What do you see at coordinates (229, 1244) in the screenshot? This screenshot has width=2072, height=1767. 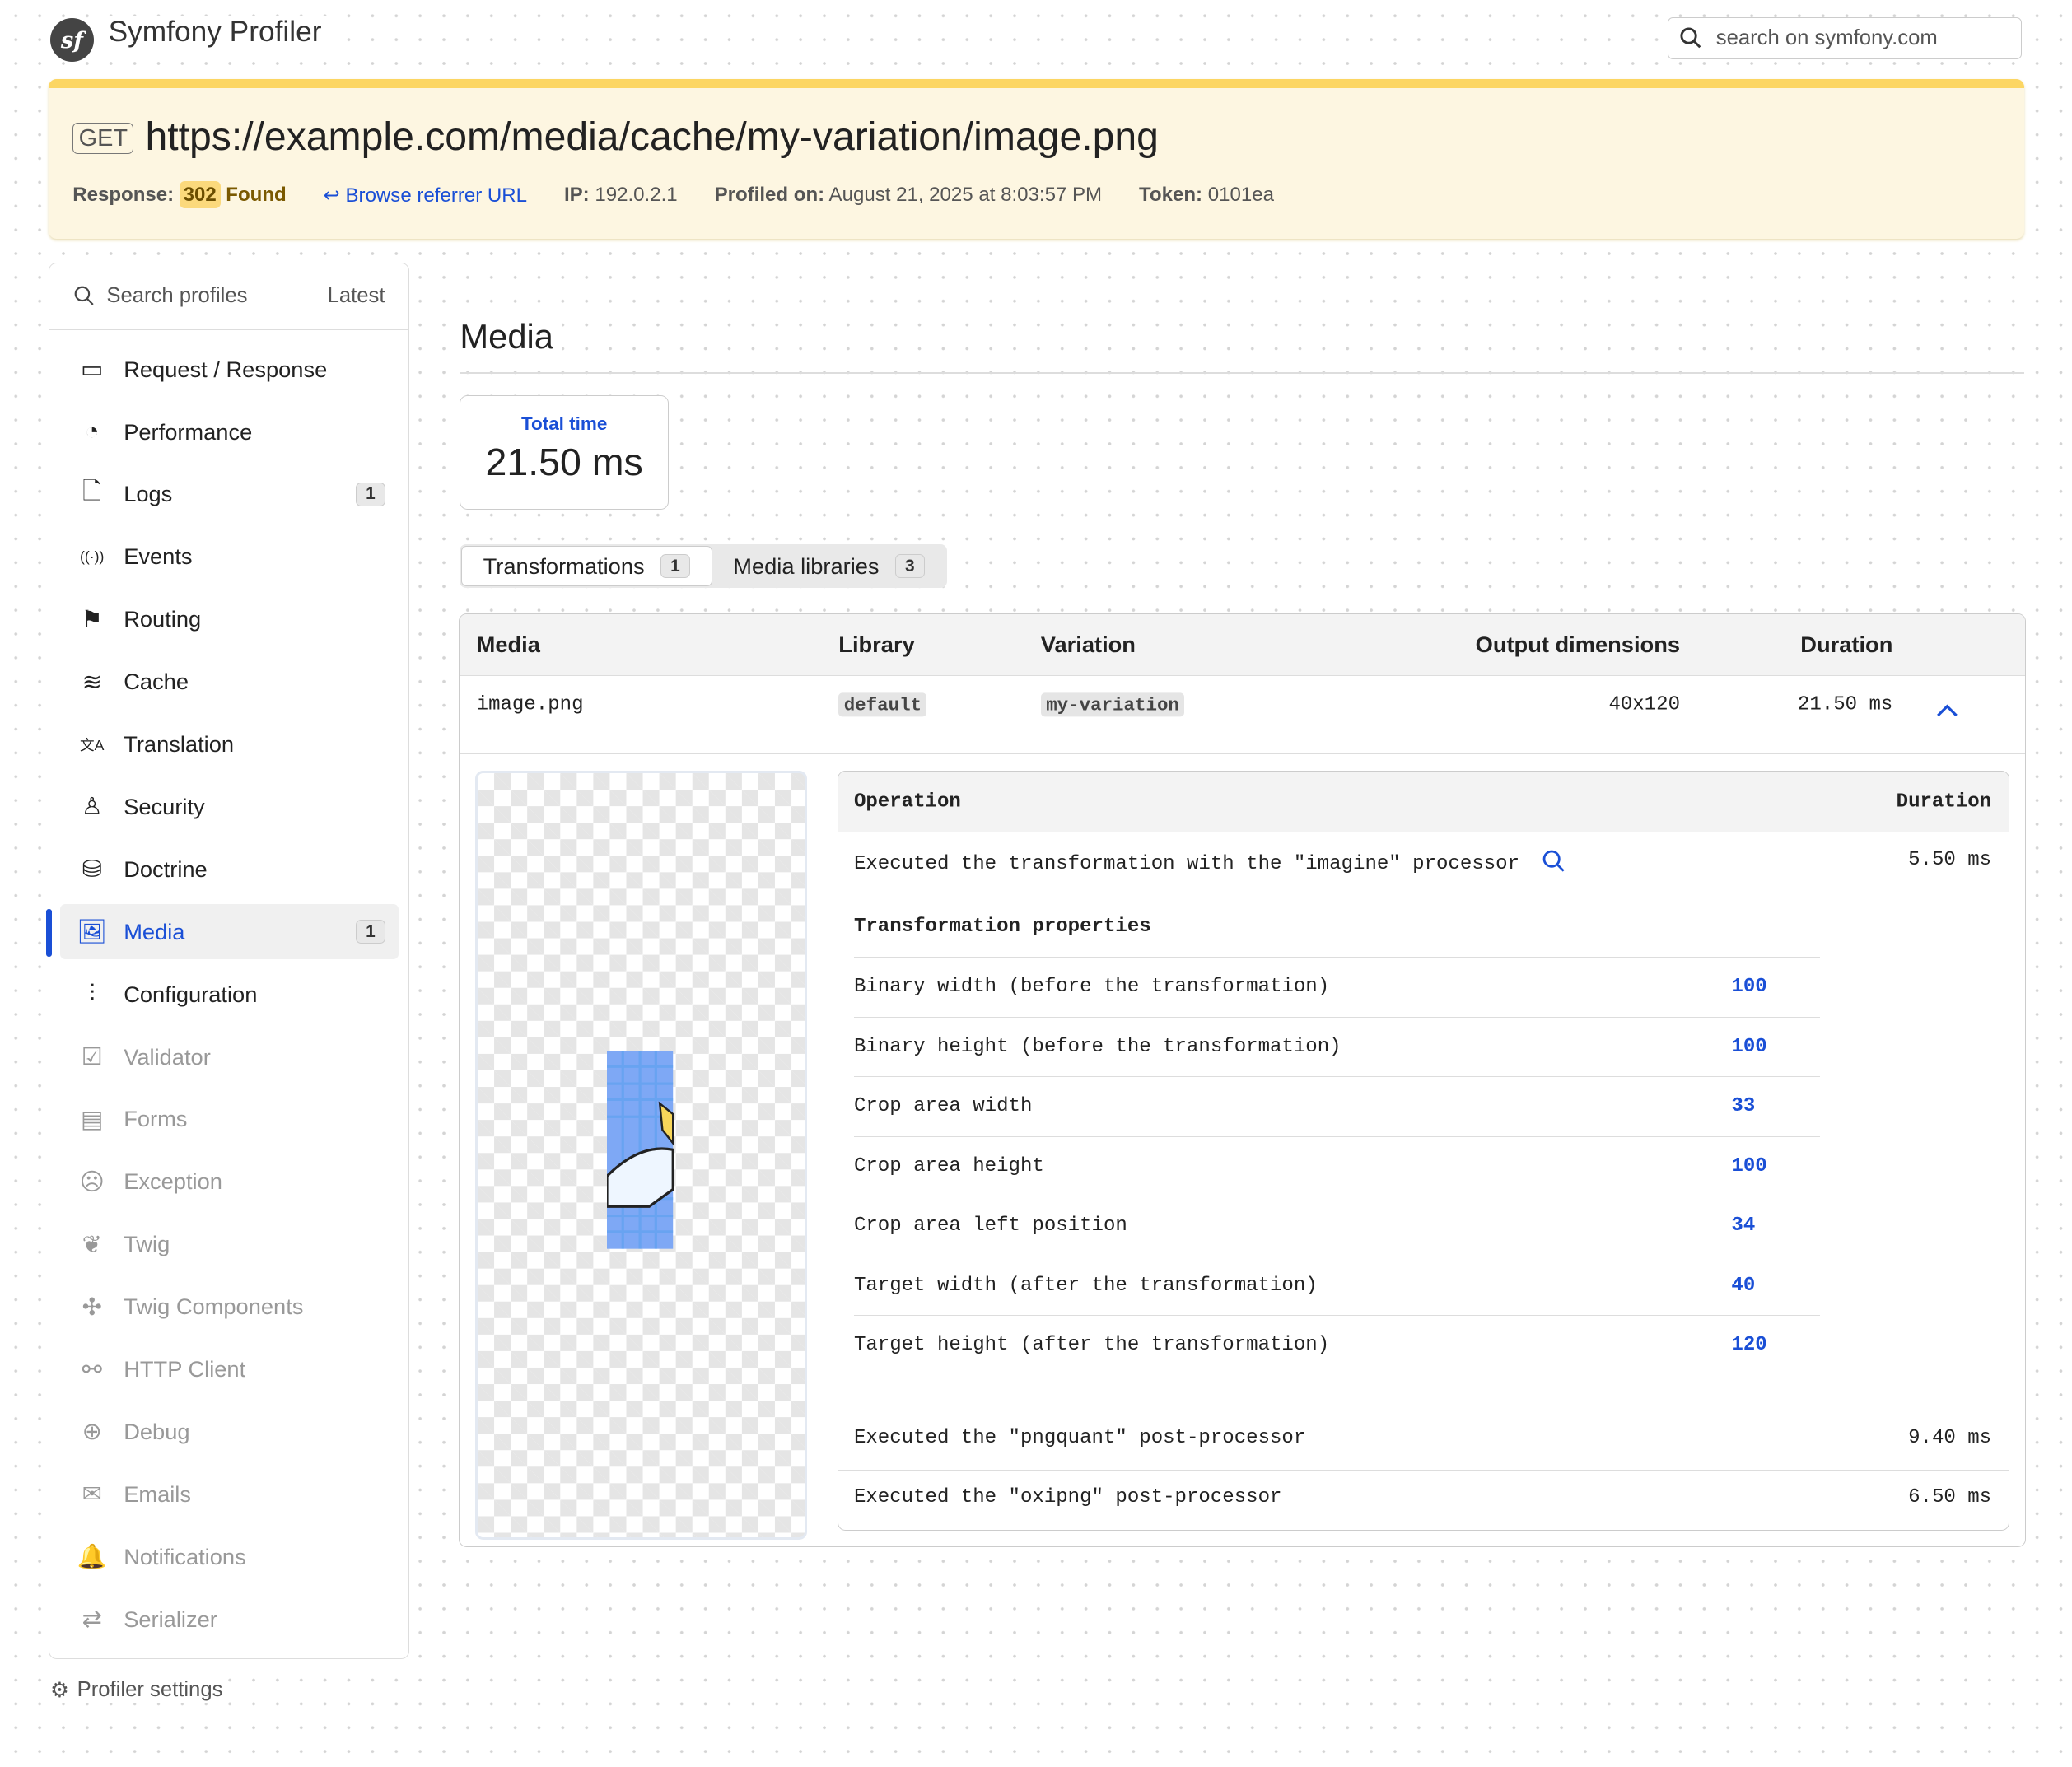 I see `sidebar-item-twig: ❦ Twig` at bounding box center [229, 1244].